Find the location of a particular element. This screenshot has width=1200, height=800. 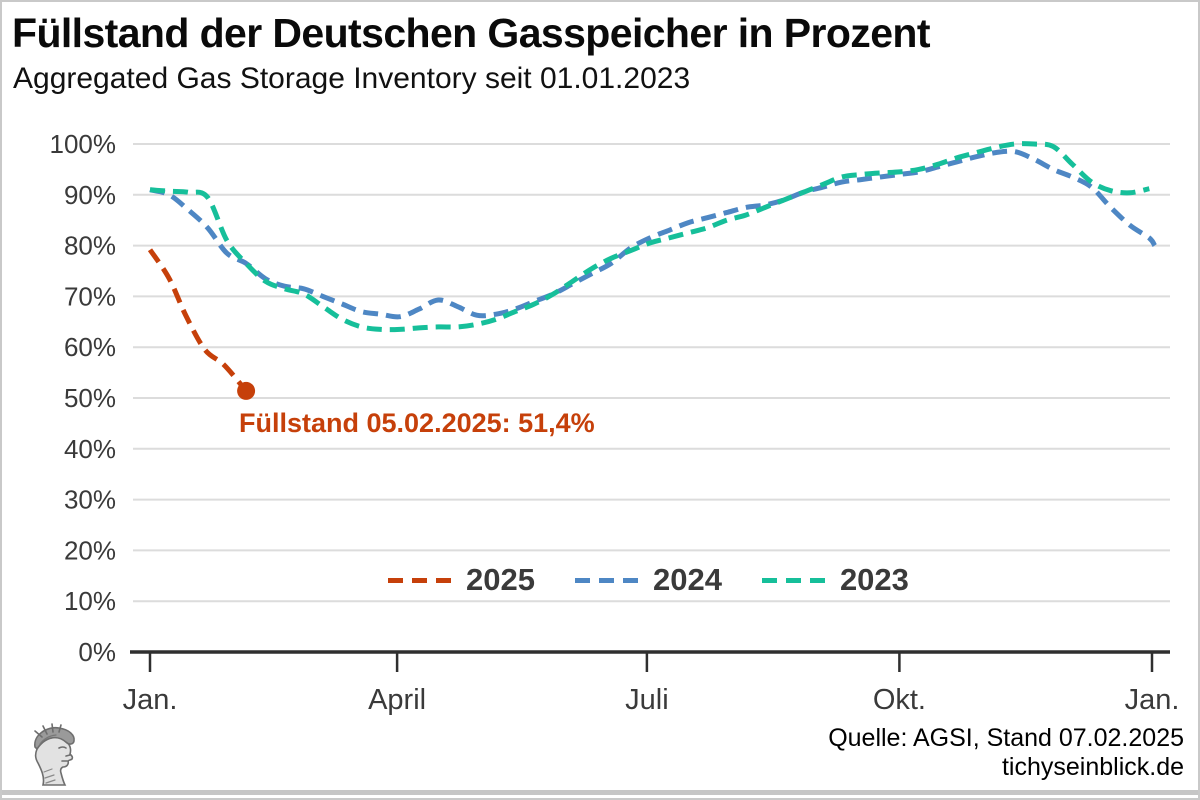

y-tick-label: 90% is located at coordinates (90, 195).